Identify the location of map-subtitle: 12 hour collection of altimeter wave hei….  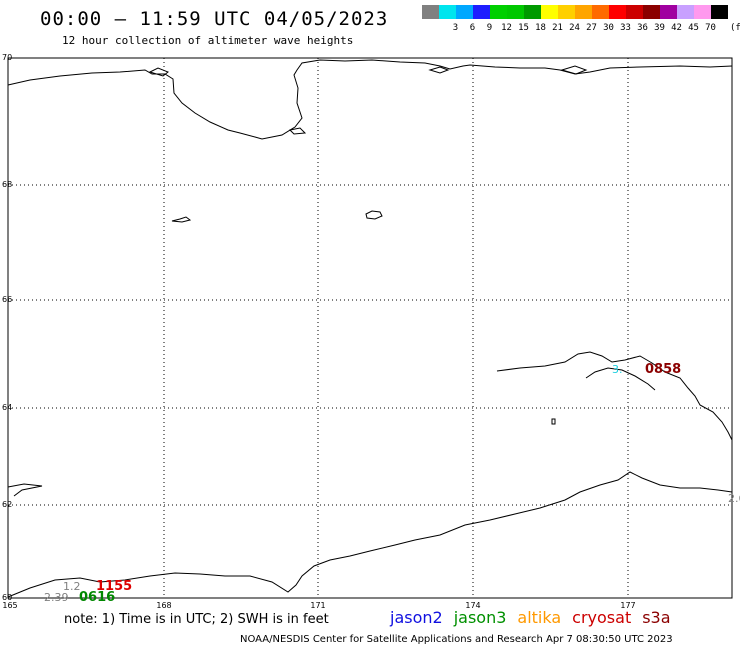
(208, 40).